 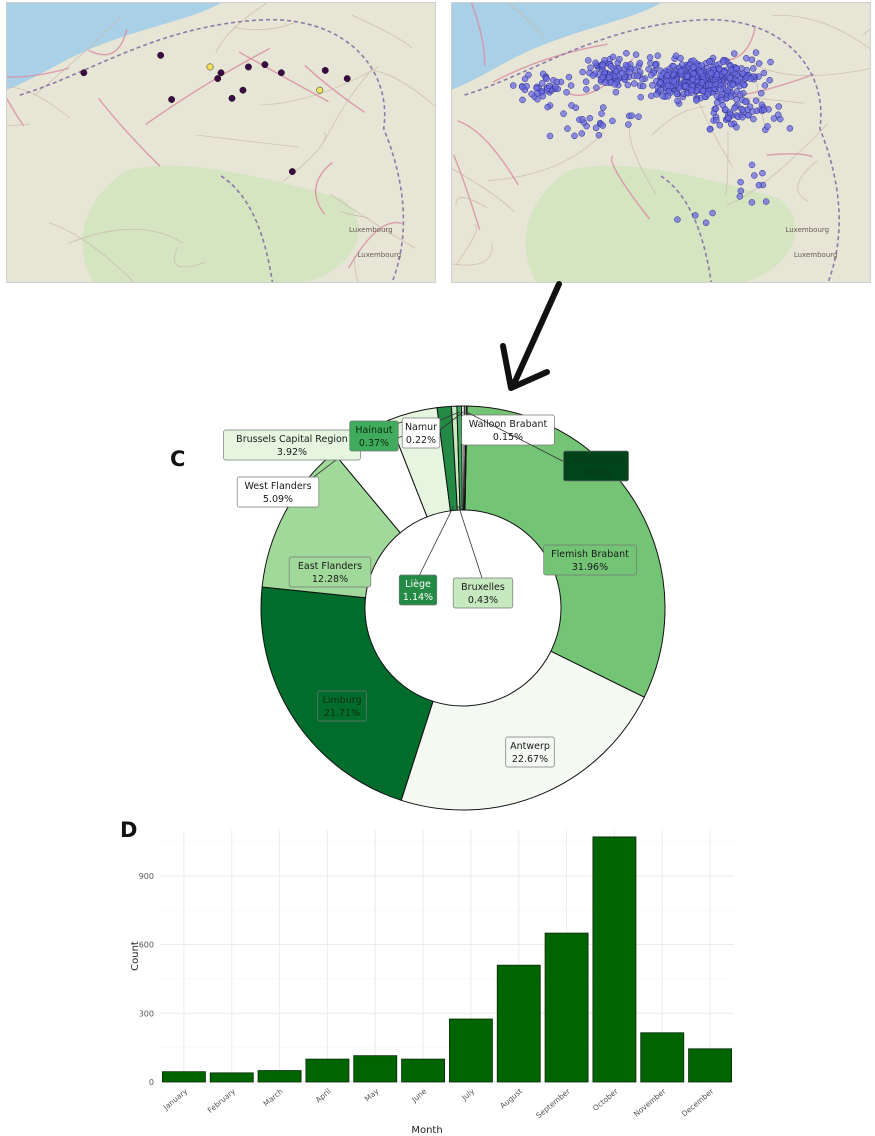 What do you see at coordinates (222, 1100) in the screenshot?
I see `x-tick-label: February` at bounding box center [222, 1100].